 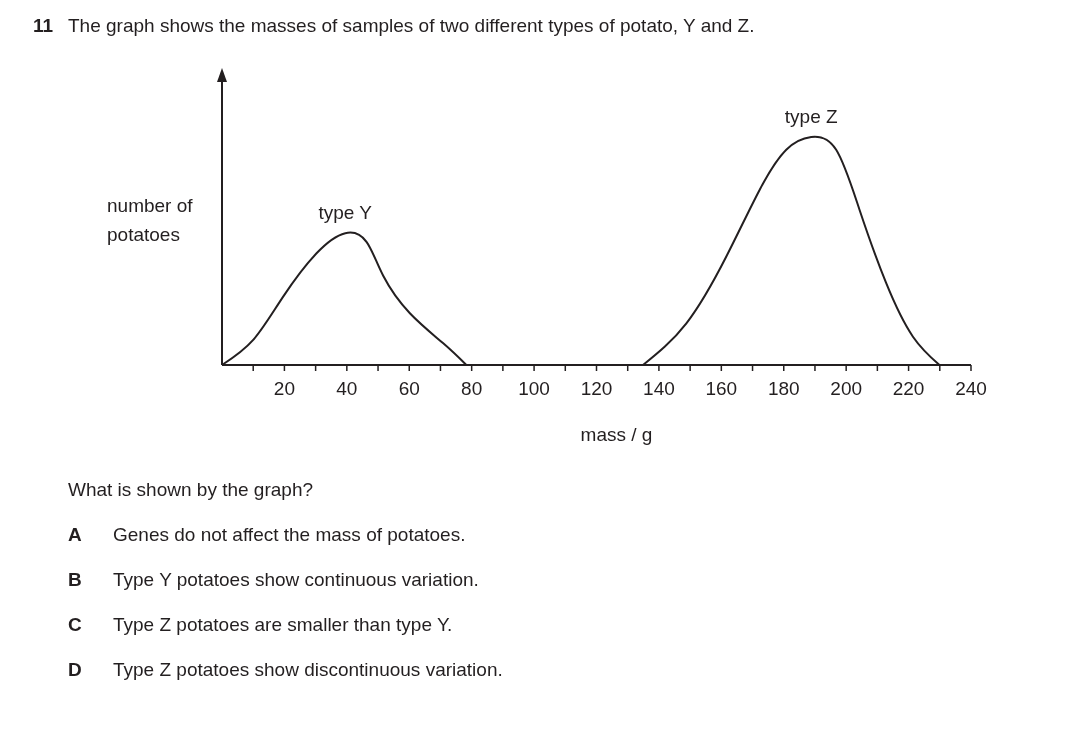 I want to click on series-label: type Y, so click(x=345, y=213).